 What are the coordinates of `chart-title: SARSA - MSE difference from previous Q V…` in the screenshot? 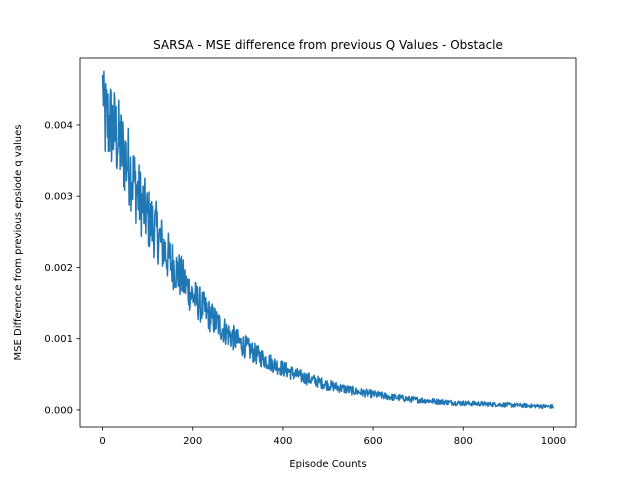 It's located at (328, 45).